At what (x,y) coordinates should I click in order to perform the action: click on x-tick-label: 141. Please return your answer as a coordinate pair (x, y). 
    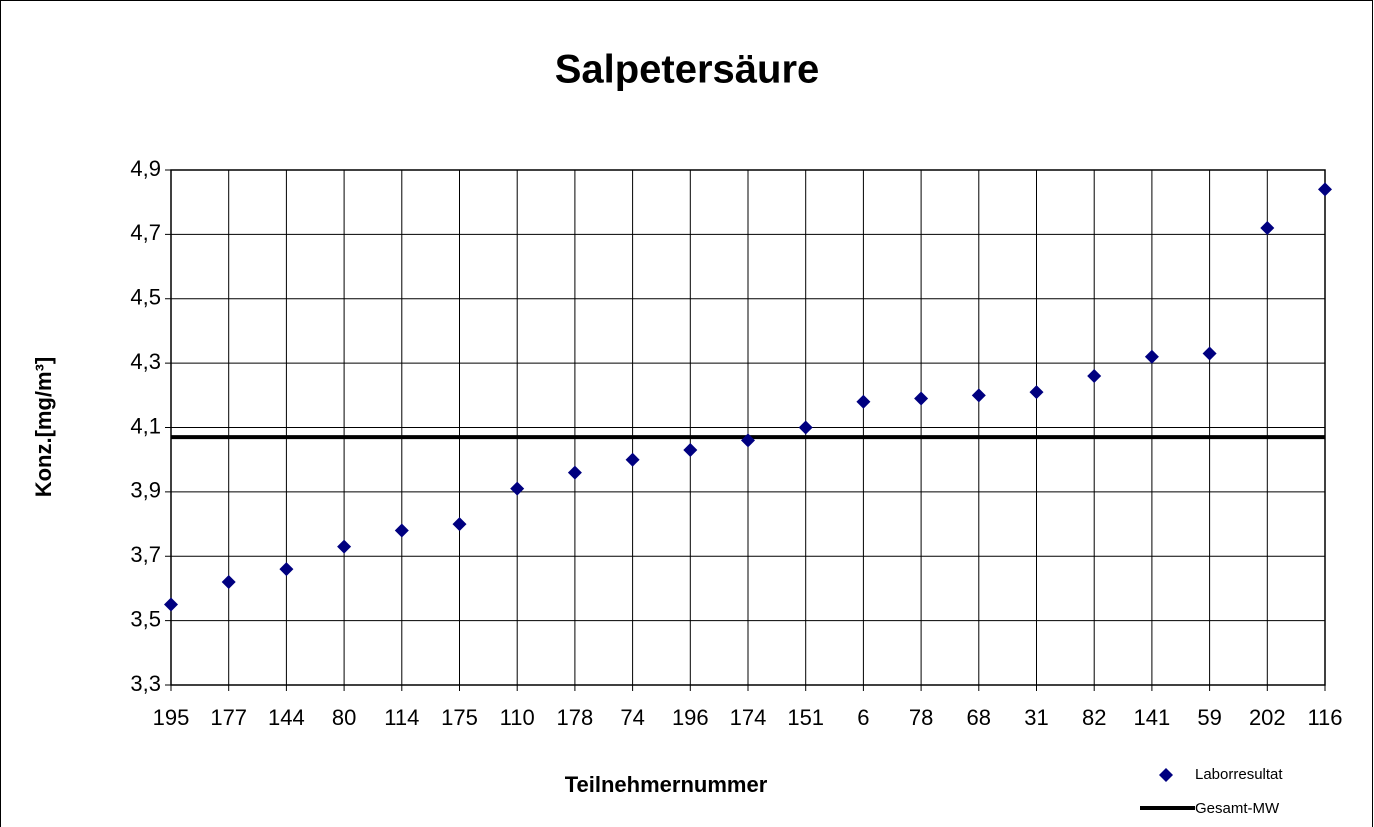
    Looking at the image, I should click on (1152, 717).